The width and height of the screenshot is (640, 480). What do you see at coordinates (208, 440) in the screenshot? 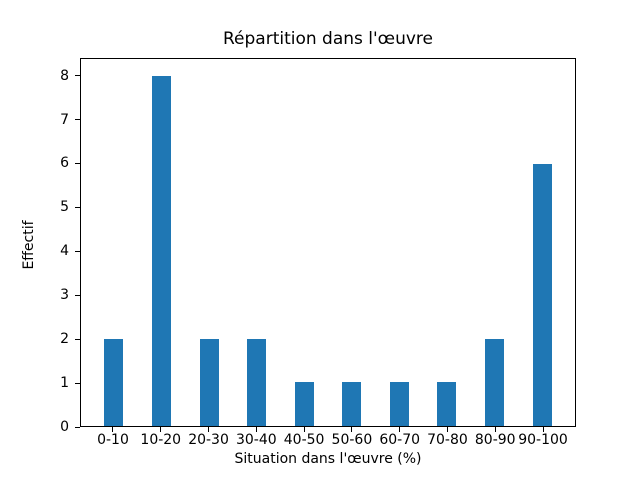
I see `x-tick-label: 20-30` at bounding box center [208, 440].